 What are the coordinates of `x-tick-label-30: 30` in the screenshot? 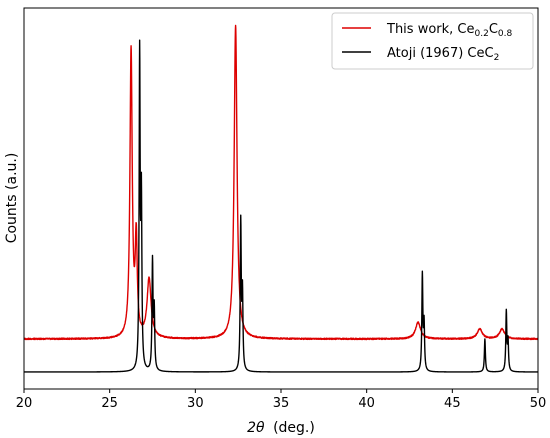 It's located at (195, 403).